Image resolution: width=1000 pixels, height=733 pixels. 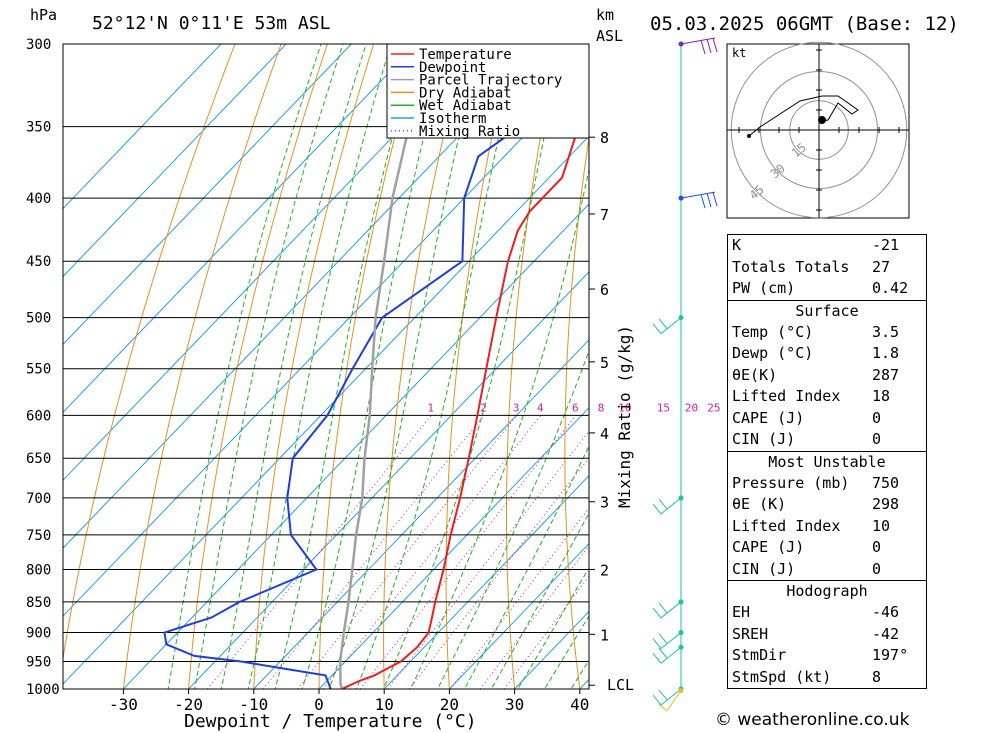 I want to click on x-tick-label: -20, so click(x=188, y=704).